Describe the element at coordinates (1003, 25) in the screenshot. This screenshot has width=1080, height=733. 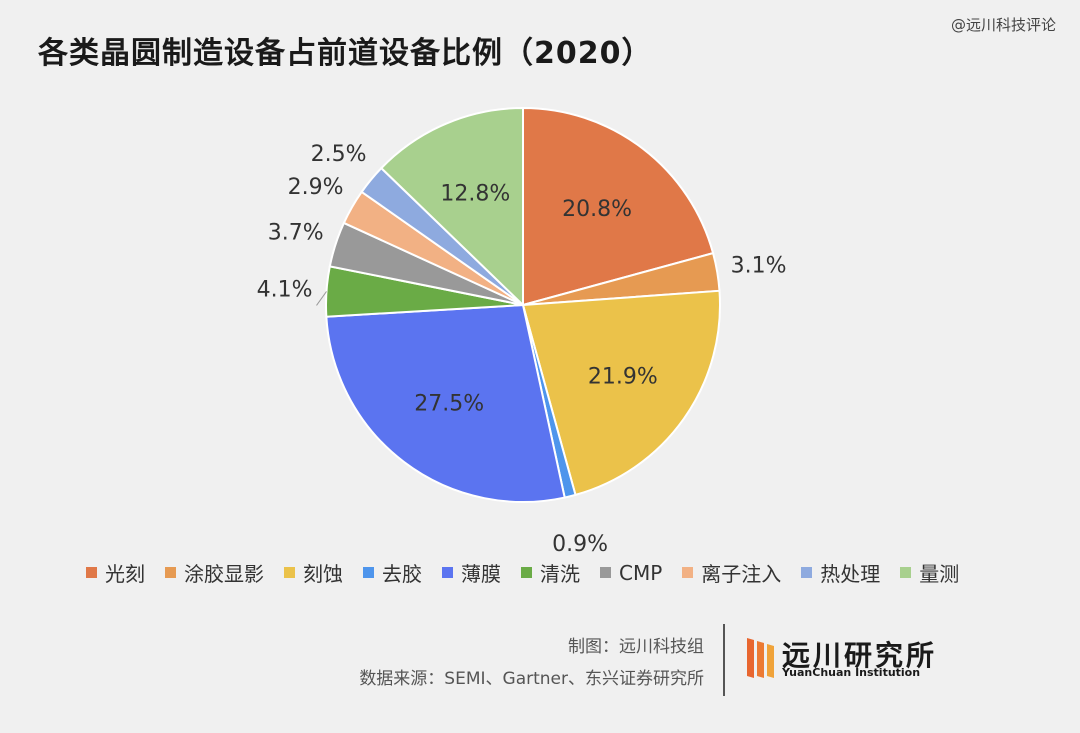
I see `watermark: @远川科技评论` at that location.